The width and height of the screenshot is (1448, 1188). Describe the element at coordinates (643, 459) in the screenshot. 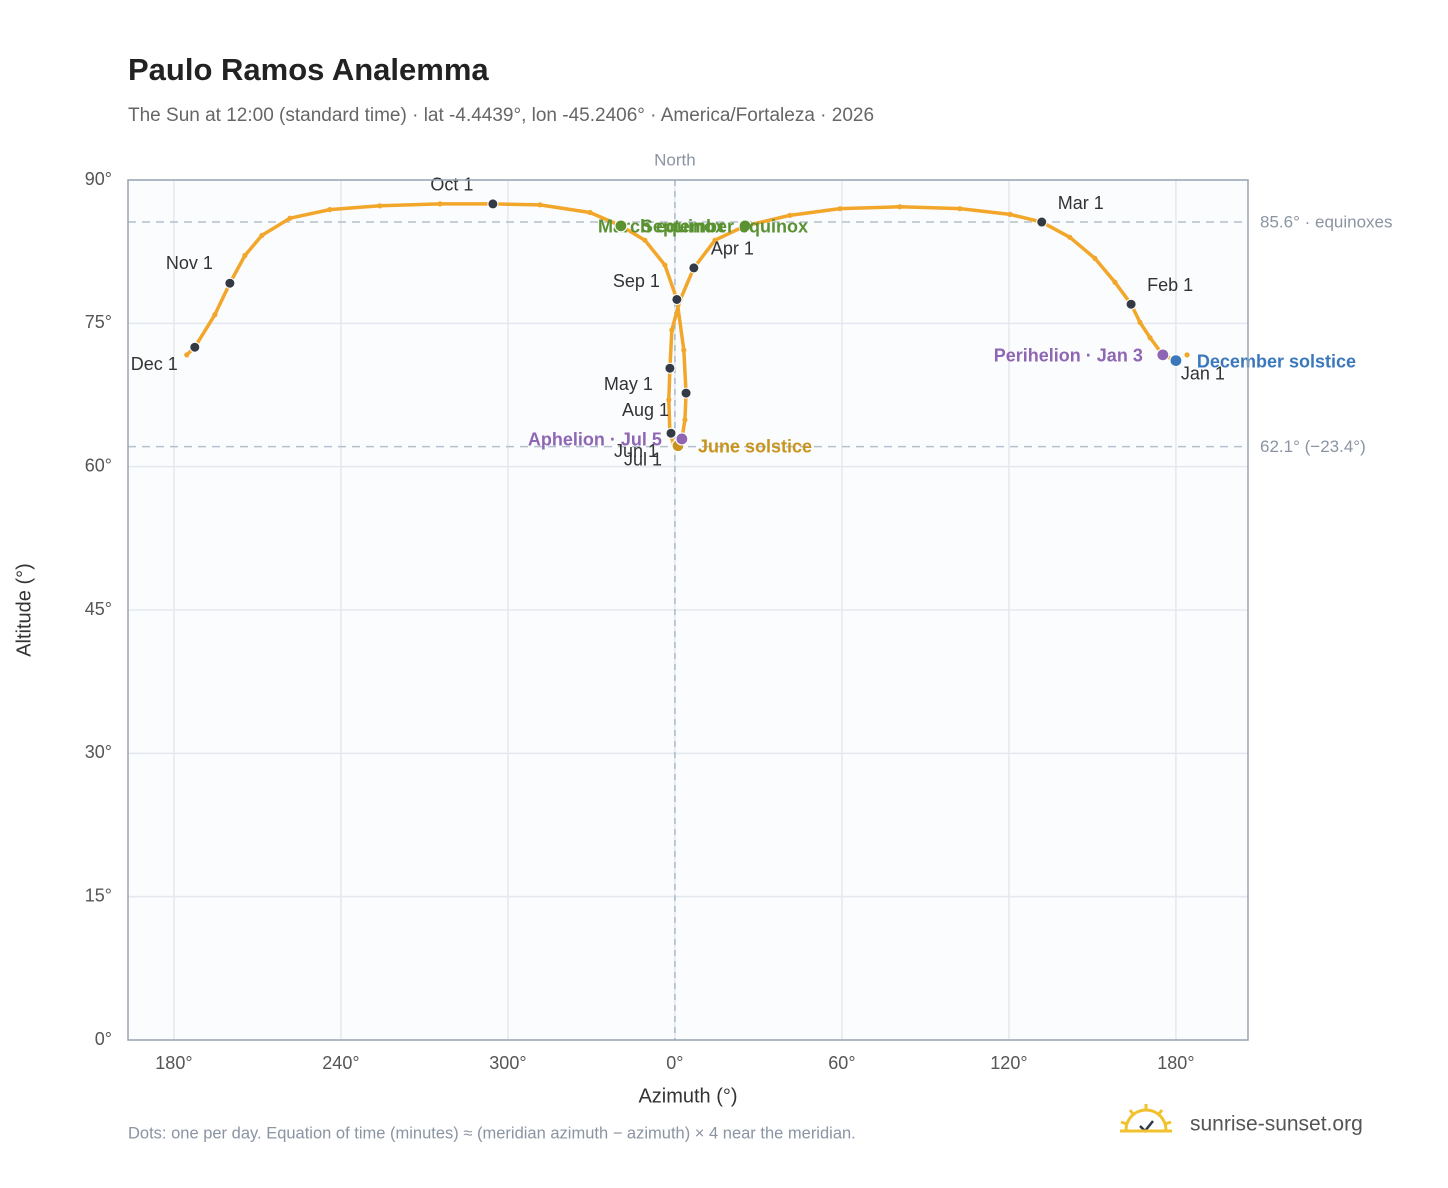

I see `month-label: Jul 1` at that location.